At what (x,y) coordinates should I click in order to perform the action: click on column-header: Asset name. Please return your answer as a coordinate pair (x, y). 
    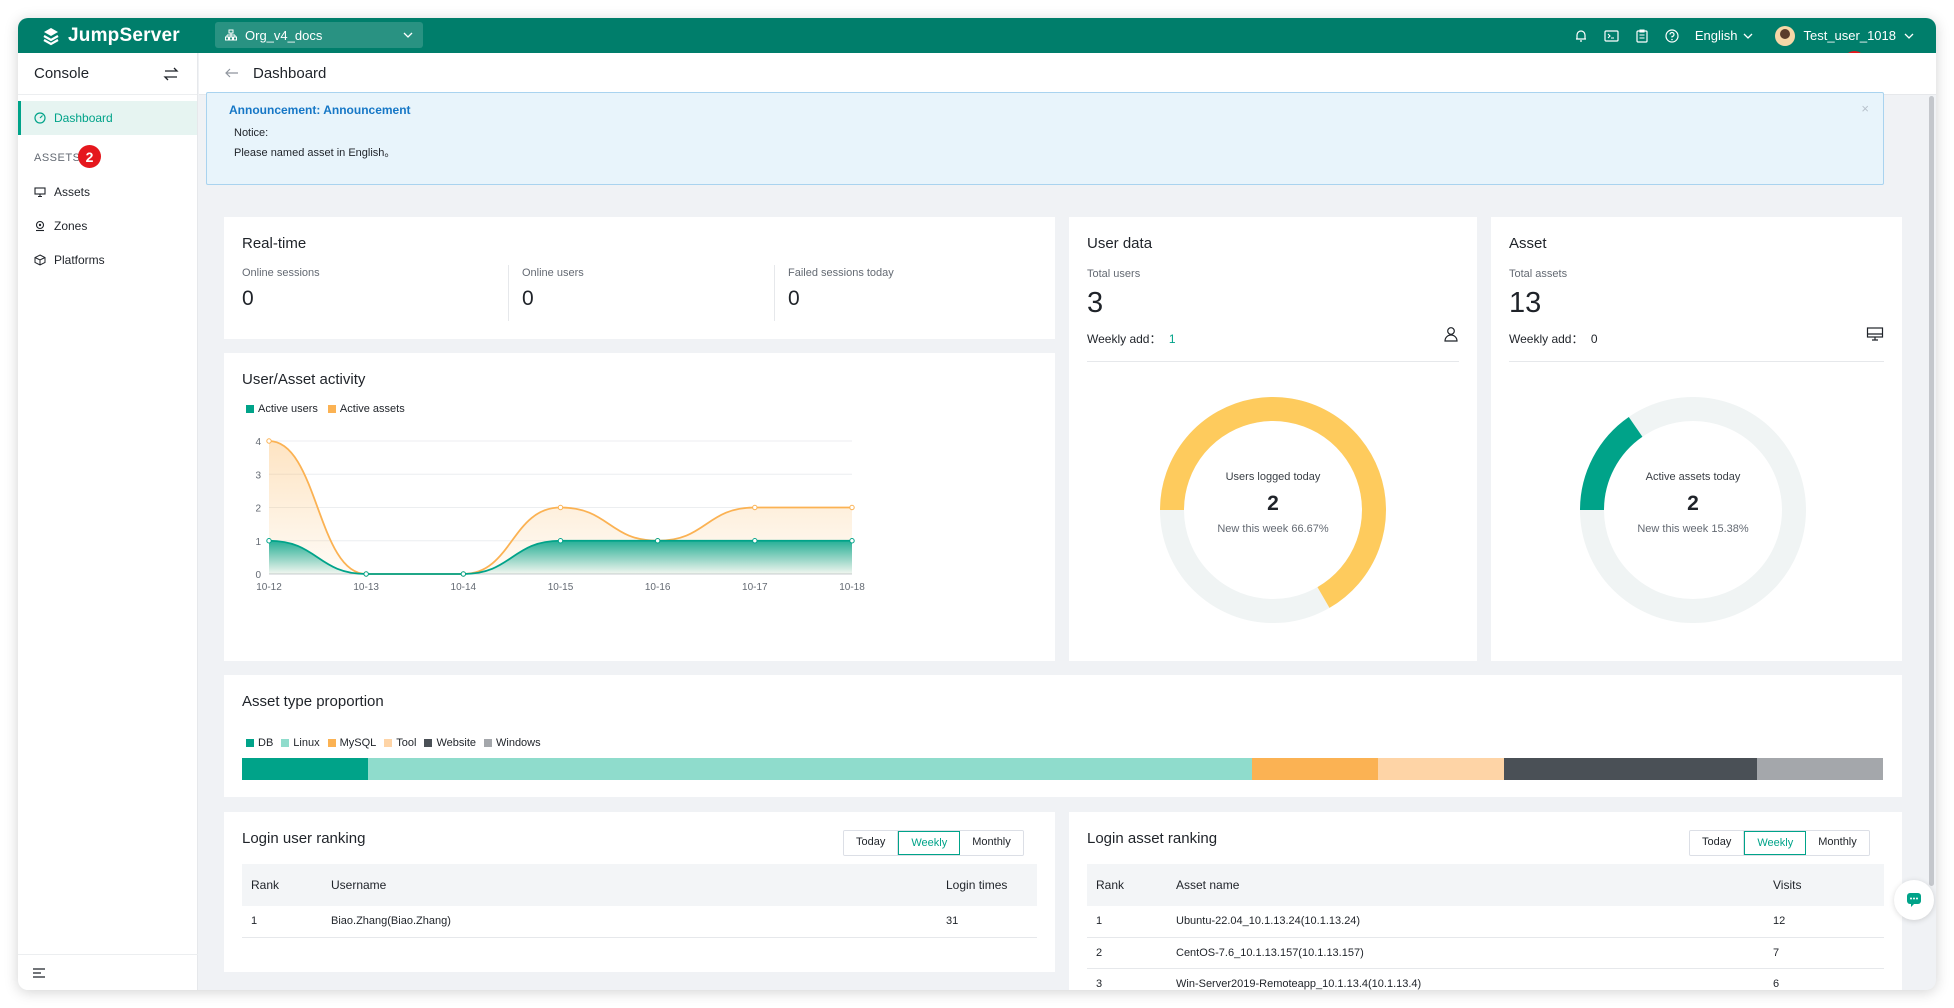
    Looking at the image, I should click on (1465, 885).